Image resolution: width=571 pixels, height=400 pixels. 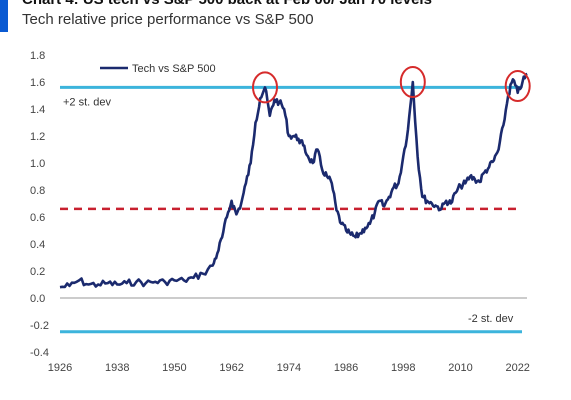 I want to click on x-tick-label: 1974, so click(x=289, y=368).